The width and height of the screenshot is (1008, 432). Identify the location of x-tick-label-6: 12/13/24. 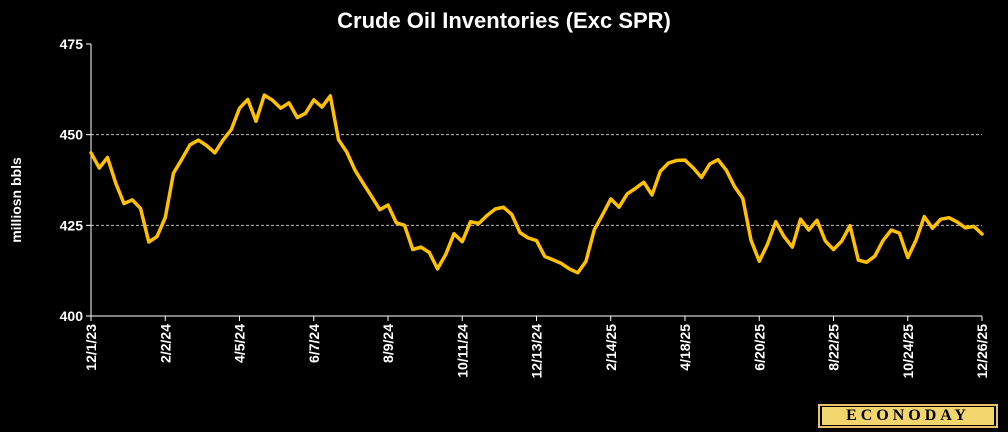
(537, 351).